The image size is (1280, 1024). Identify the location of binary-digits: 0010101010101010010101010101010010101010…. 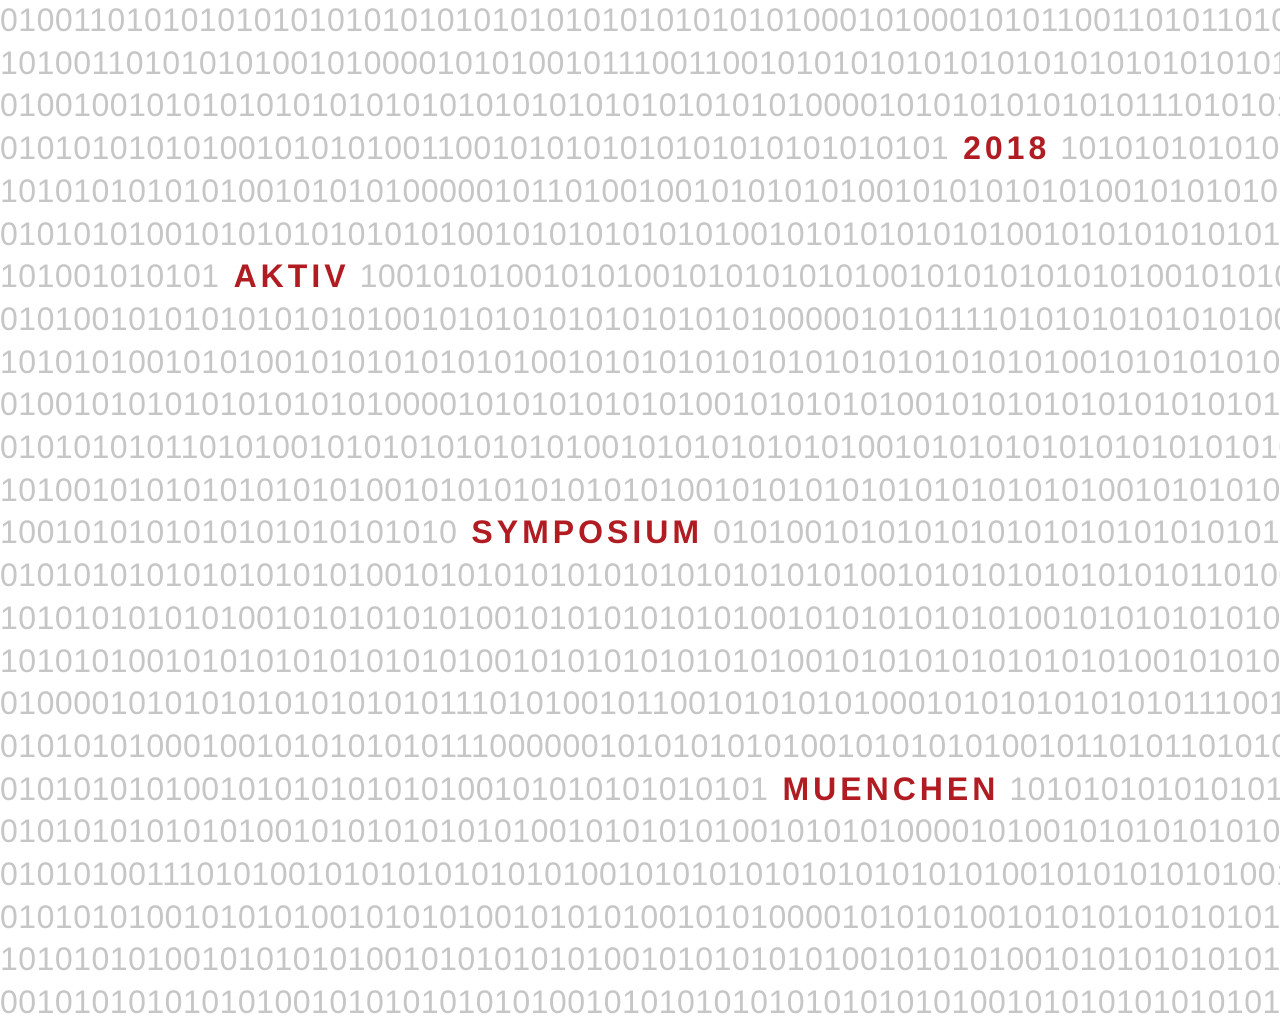
(640, 1002).